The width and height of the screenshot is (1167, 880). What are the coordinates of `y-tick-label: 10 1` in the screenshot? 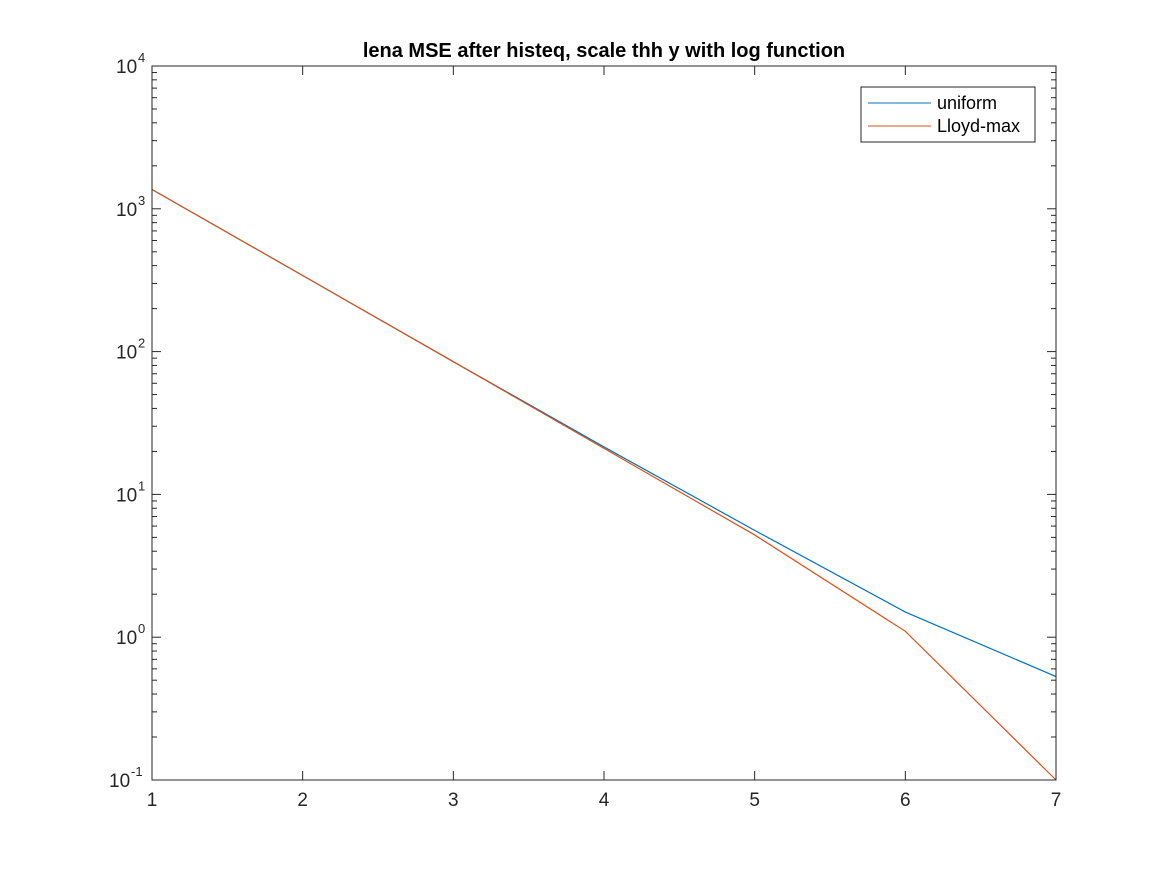 It's located at (130, 492).